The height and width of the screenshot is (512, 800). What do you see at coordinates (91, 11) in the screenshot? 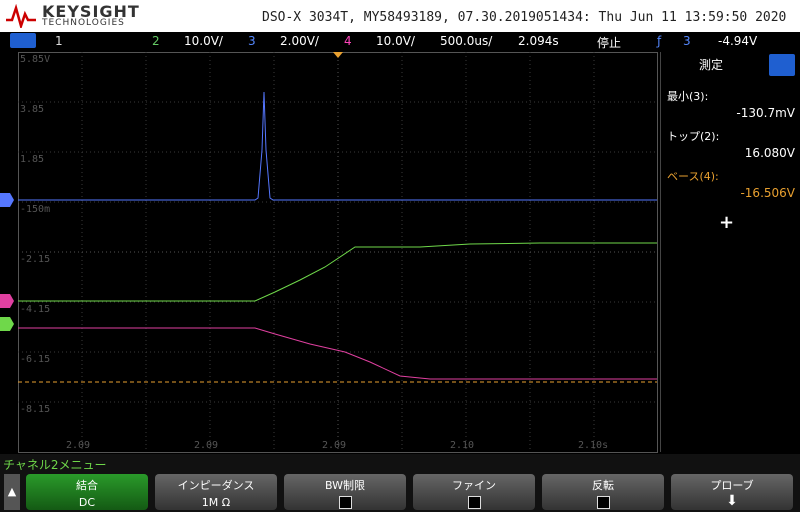
I see `brand: KEYSIGHT` at bounding box center [91, 11].